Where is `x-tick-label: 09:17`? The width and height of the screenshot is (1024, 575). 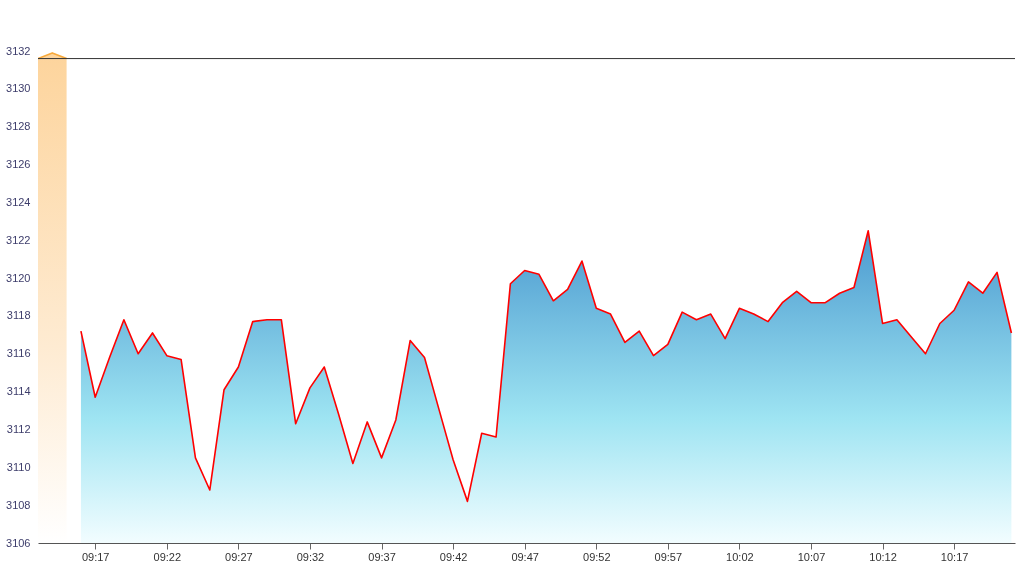
x-tick-label: 09:17 is located at coordinates (95, 556).